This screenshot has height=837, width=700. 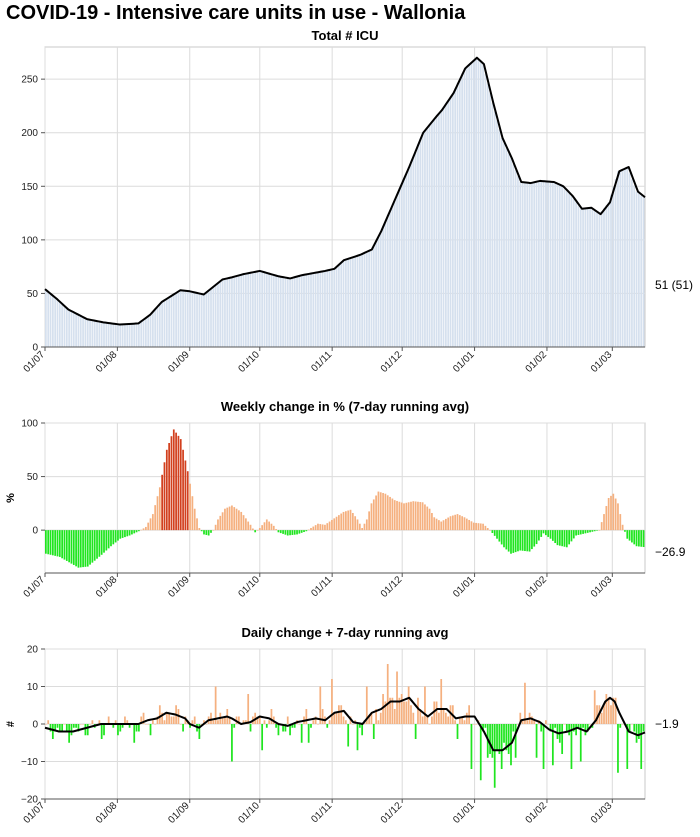 What do you see at coordinates (33, 650) in the screenshot?
I see `y-tick-label: 20` at bounding box center [33, 650].